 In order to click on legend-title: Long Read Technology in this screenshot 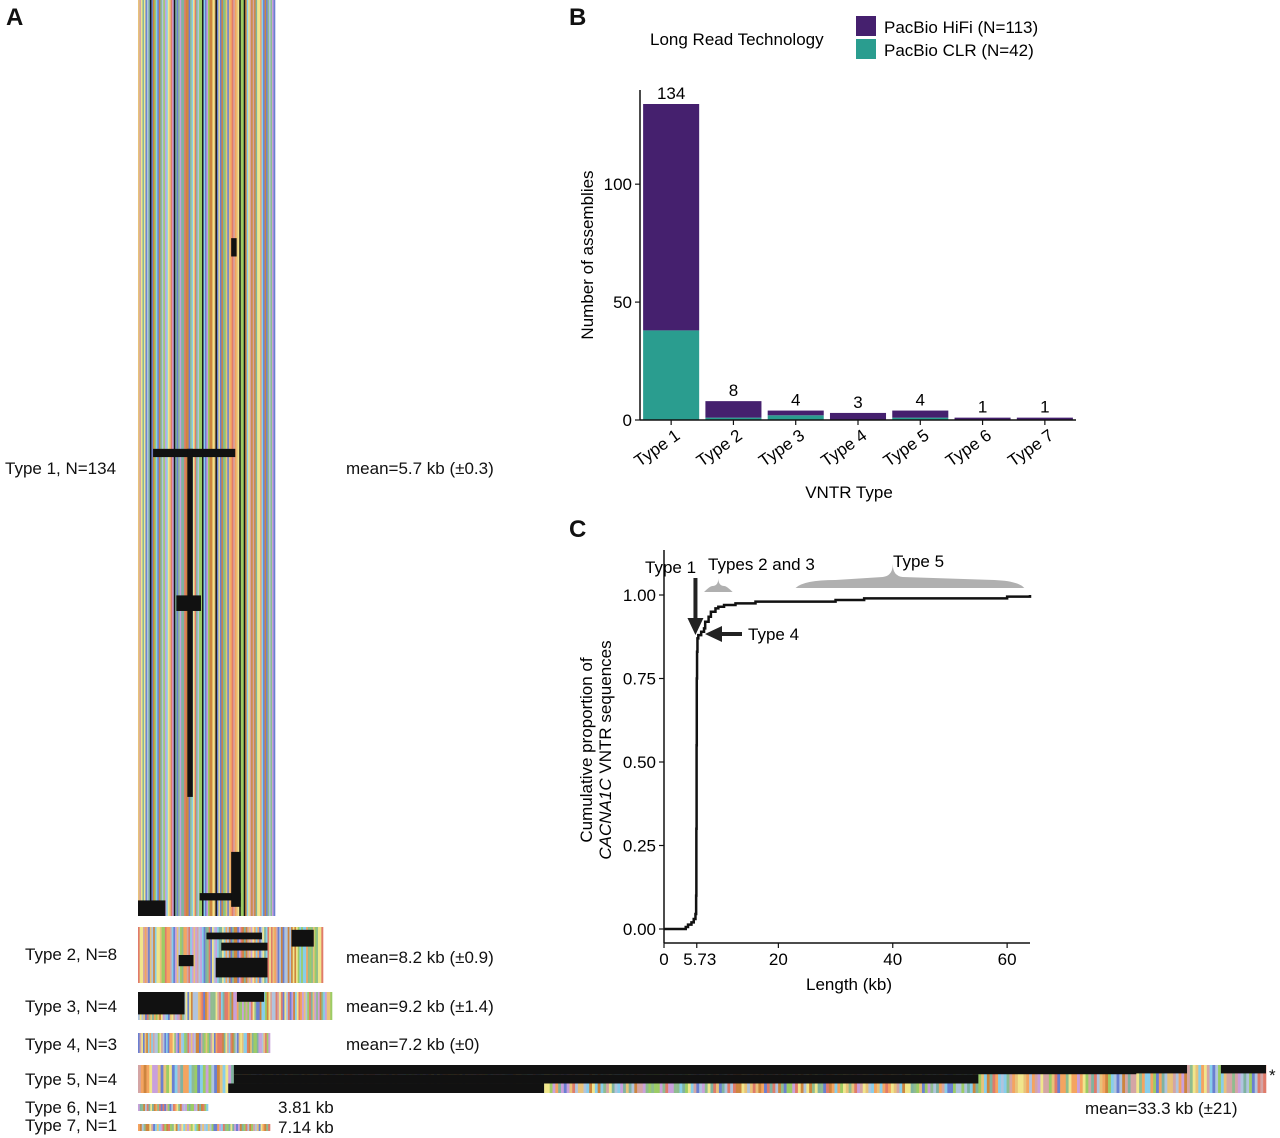, I will do `click(737, 39)`.